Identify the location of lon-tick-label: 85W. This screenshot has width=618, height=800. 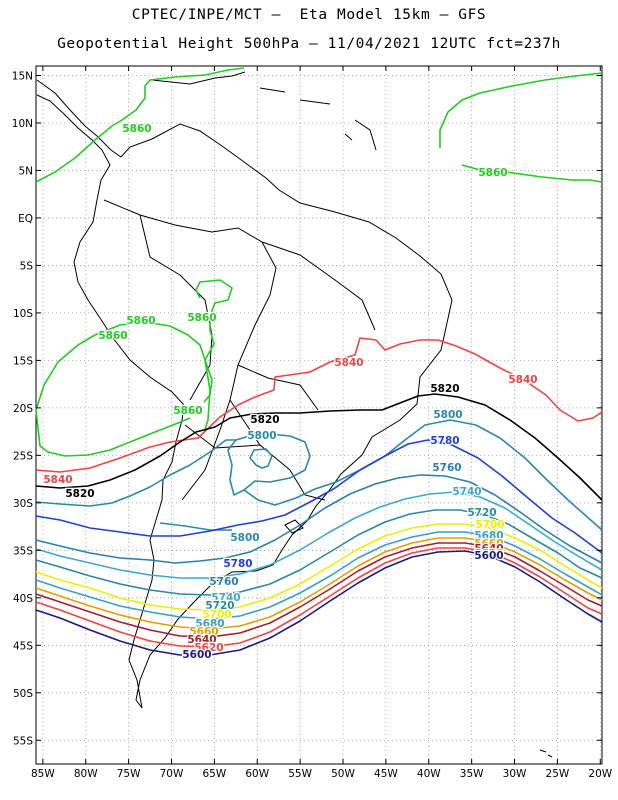
(43, 774).